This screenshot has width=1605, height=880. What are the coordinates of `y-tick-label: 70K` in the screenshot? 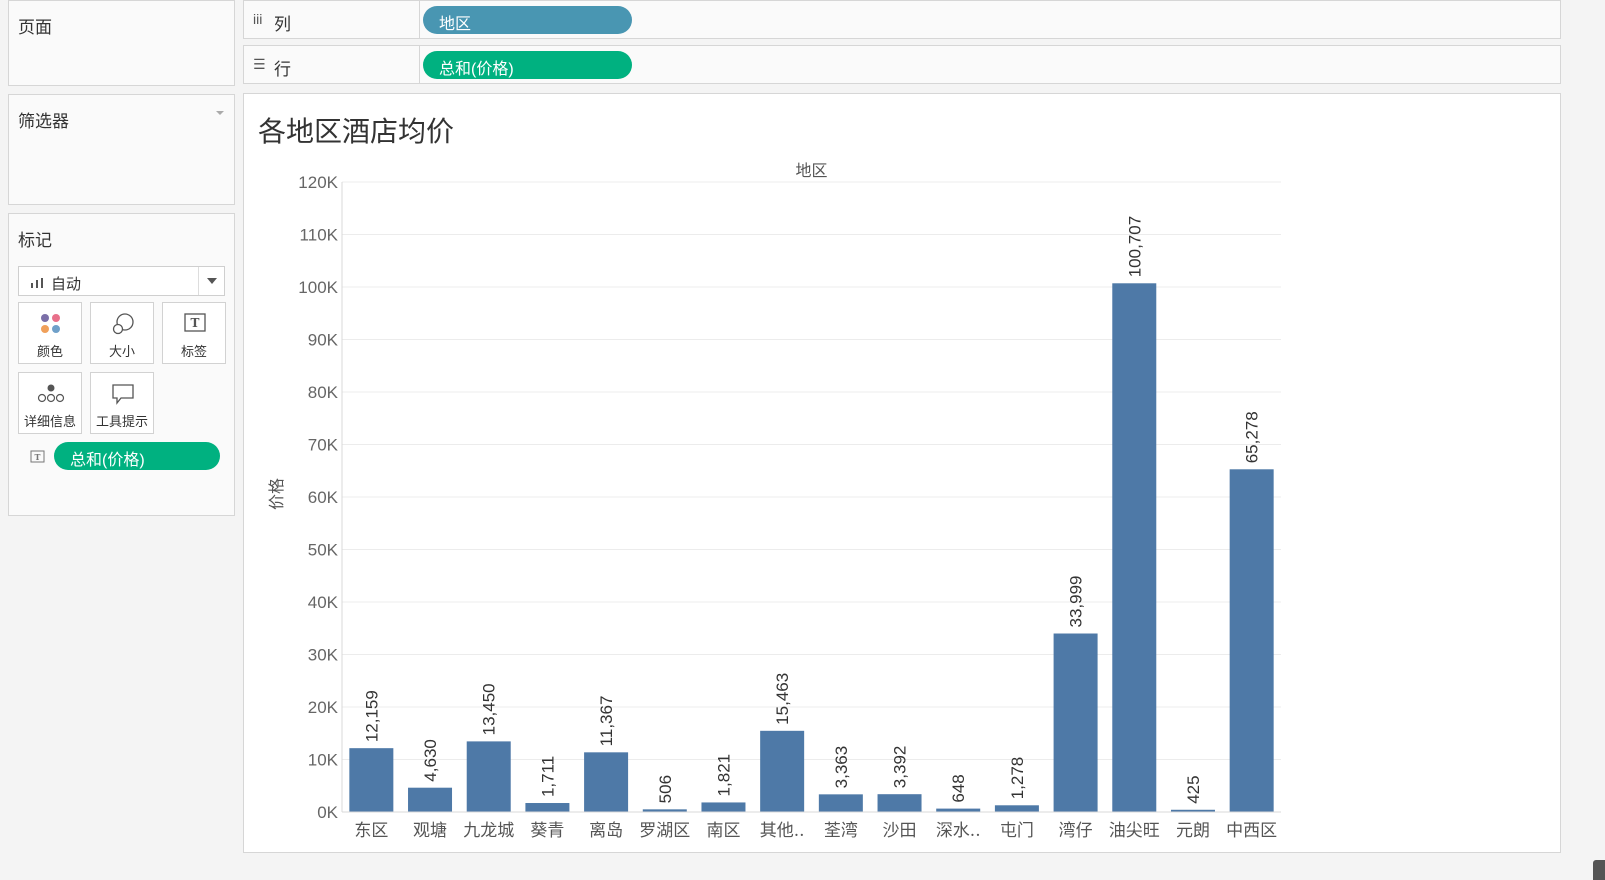 It's located at (323, 445).